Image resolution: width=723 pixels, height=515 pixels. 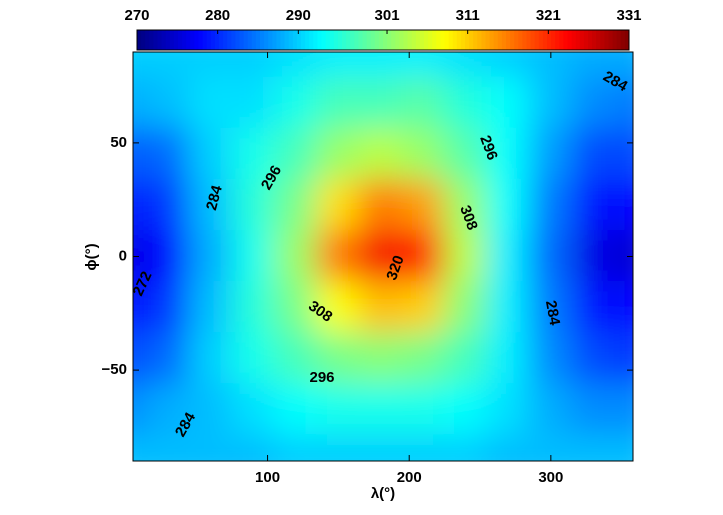 What do you see at coordinates (91, 256) in the screenshot?
I see `y-axis-label: ϕ(°)` at bounding box center [91, 256].